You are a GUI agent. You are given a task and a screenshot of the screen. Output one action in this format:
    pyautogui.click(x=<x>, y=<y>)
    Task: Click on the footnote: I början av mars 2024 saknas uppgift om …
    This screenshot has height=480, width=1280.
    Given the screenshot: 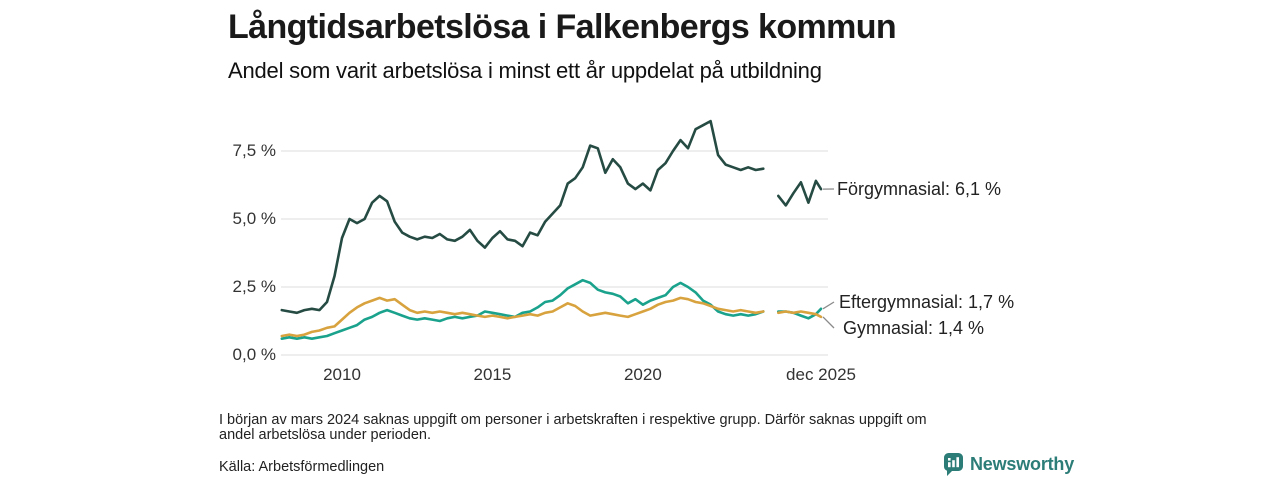 What is the action you would take?
    pyautogui.click(x=641, y=427)
    